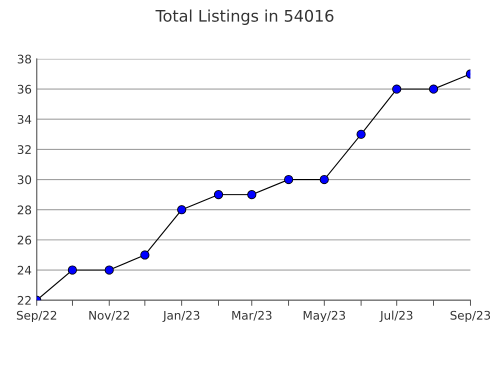  Describe the element at coordinates (470, 316) in the screenshot. I see `x-tick-label: Sep/23` at that location.